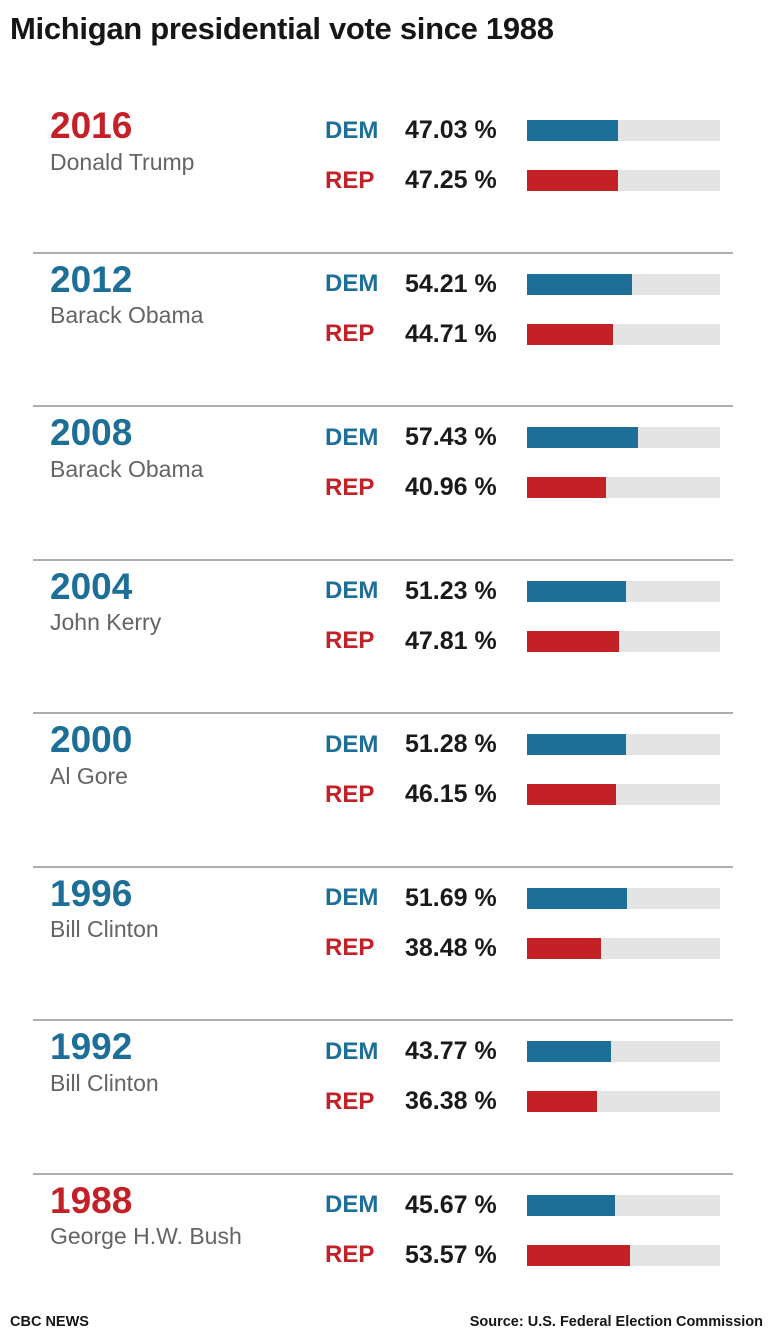 The image size is (768, 1340). Describe the element at coordinates (91, 432) in the screenshot. I see `election-year: 2008` at that location.